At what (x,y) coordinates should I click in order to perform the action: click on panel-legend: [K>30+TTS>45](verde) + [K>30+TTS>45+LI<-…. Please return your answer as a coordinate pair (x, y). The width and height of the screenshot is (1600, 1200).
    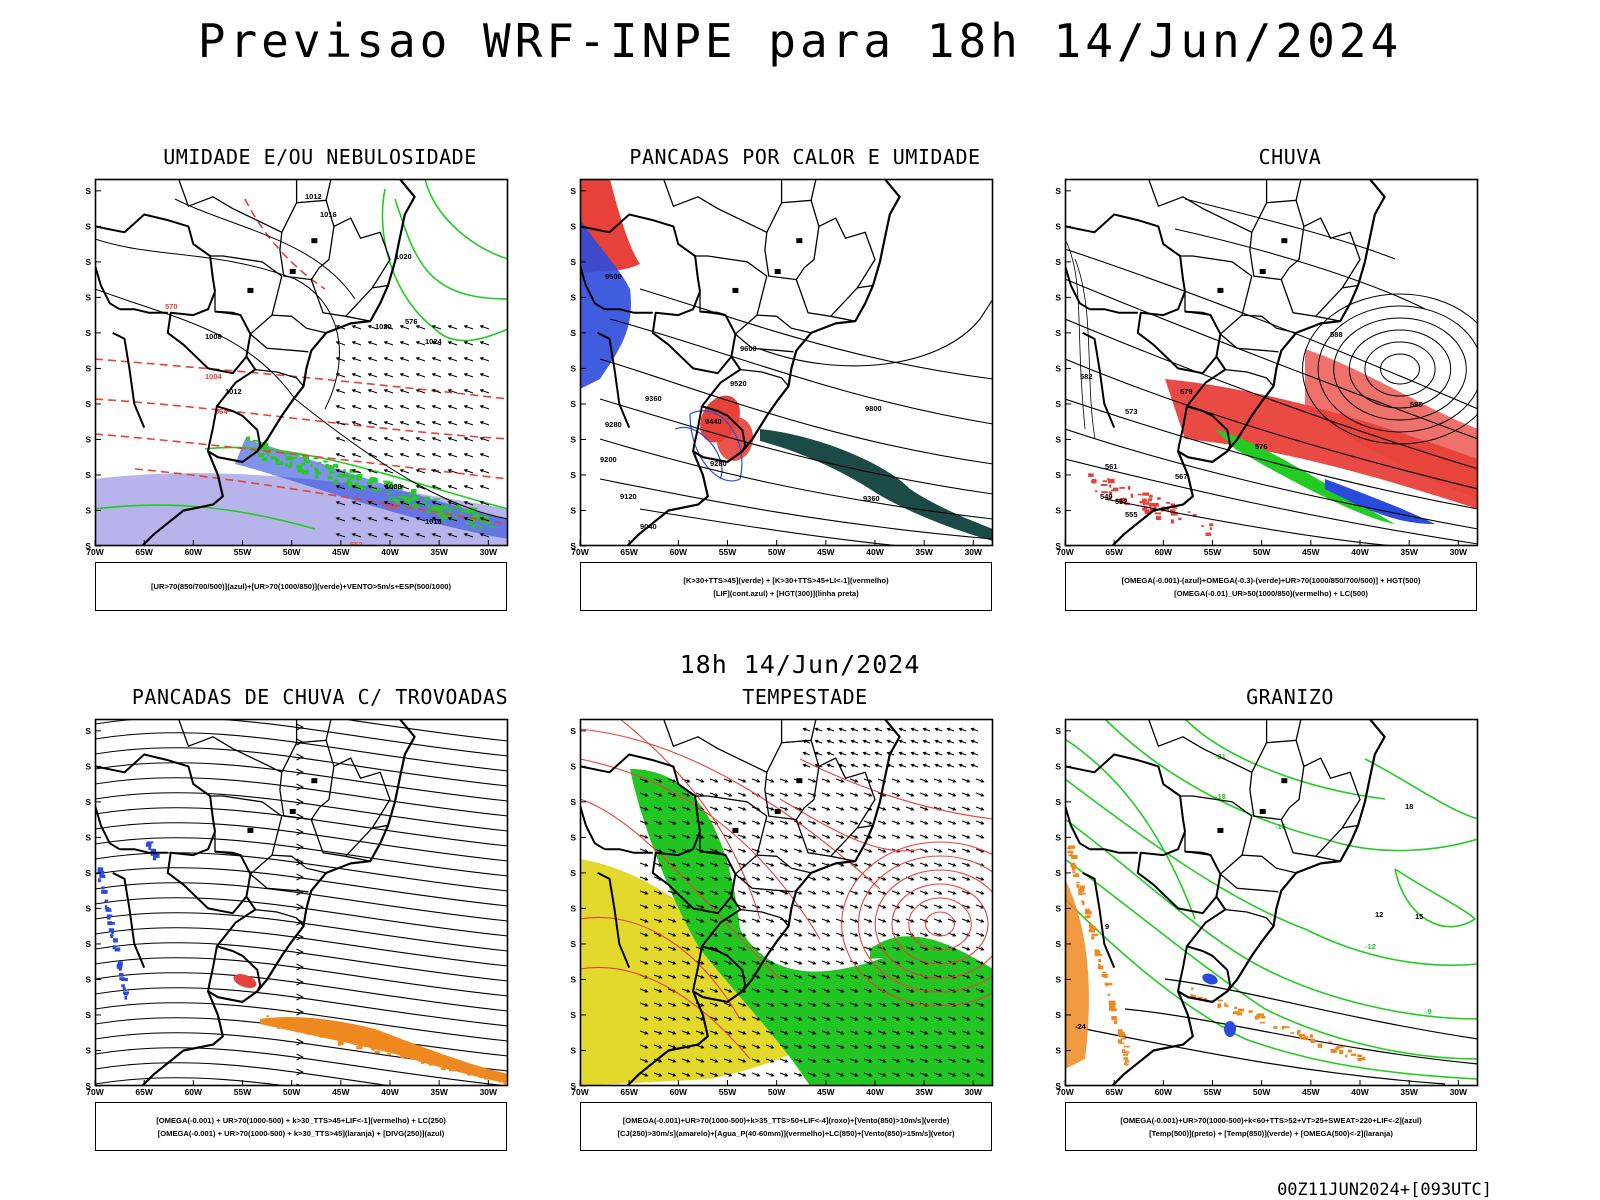
    Looking at the image, I should click on (786, 586).